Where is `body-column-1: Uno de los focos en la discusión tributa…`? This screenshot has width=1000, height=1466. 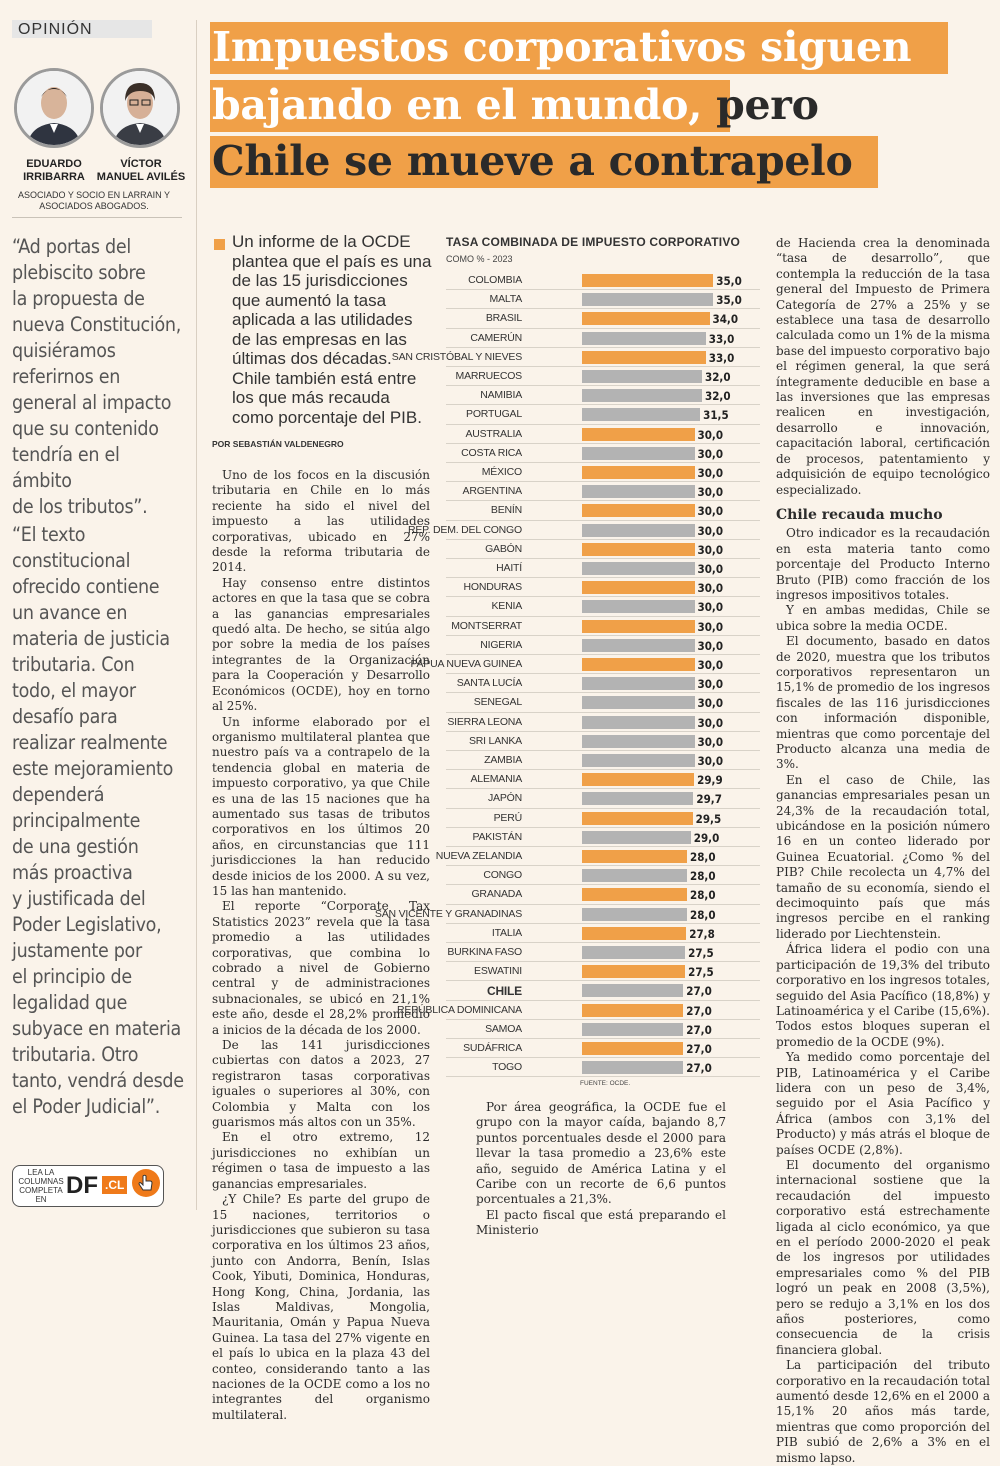
body-column-1: Uno de los focos en la discusión tributa… is located at coordinates (321, 945).